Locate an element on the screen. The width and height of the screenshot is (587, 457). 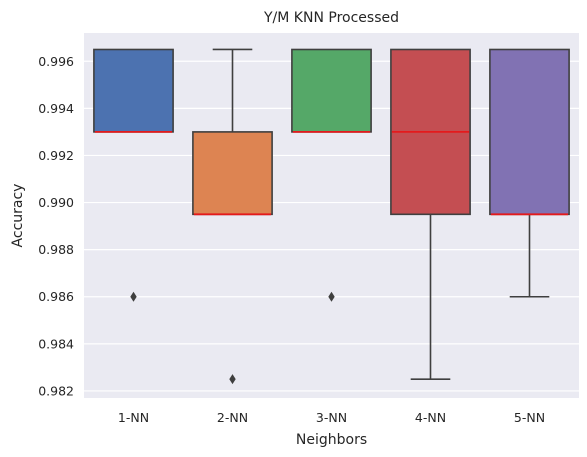
x-axis-ticks: 1-NN 2-NN 3-NN 4-NN 5-NN is located at coordinates (331, 417).